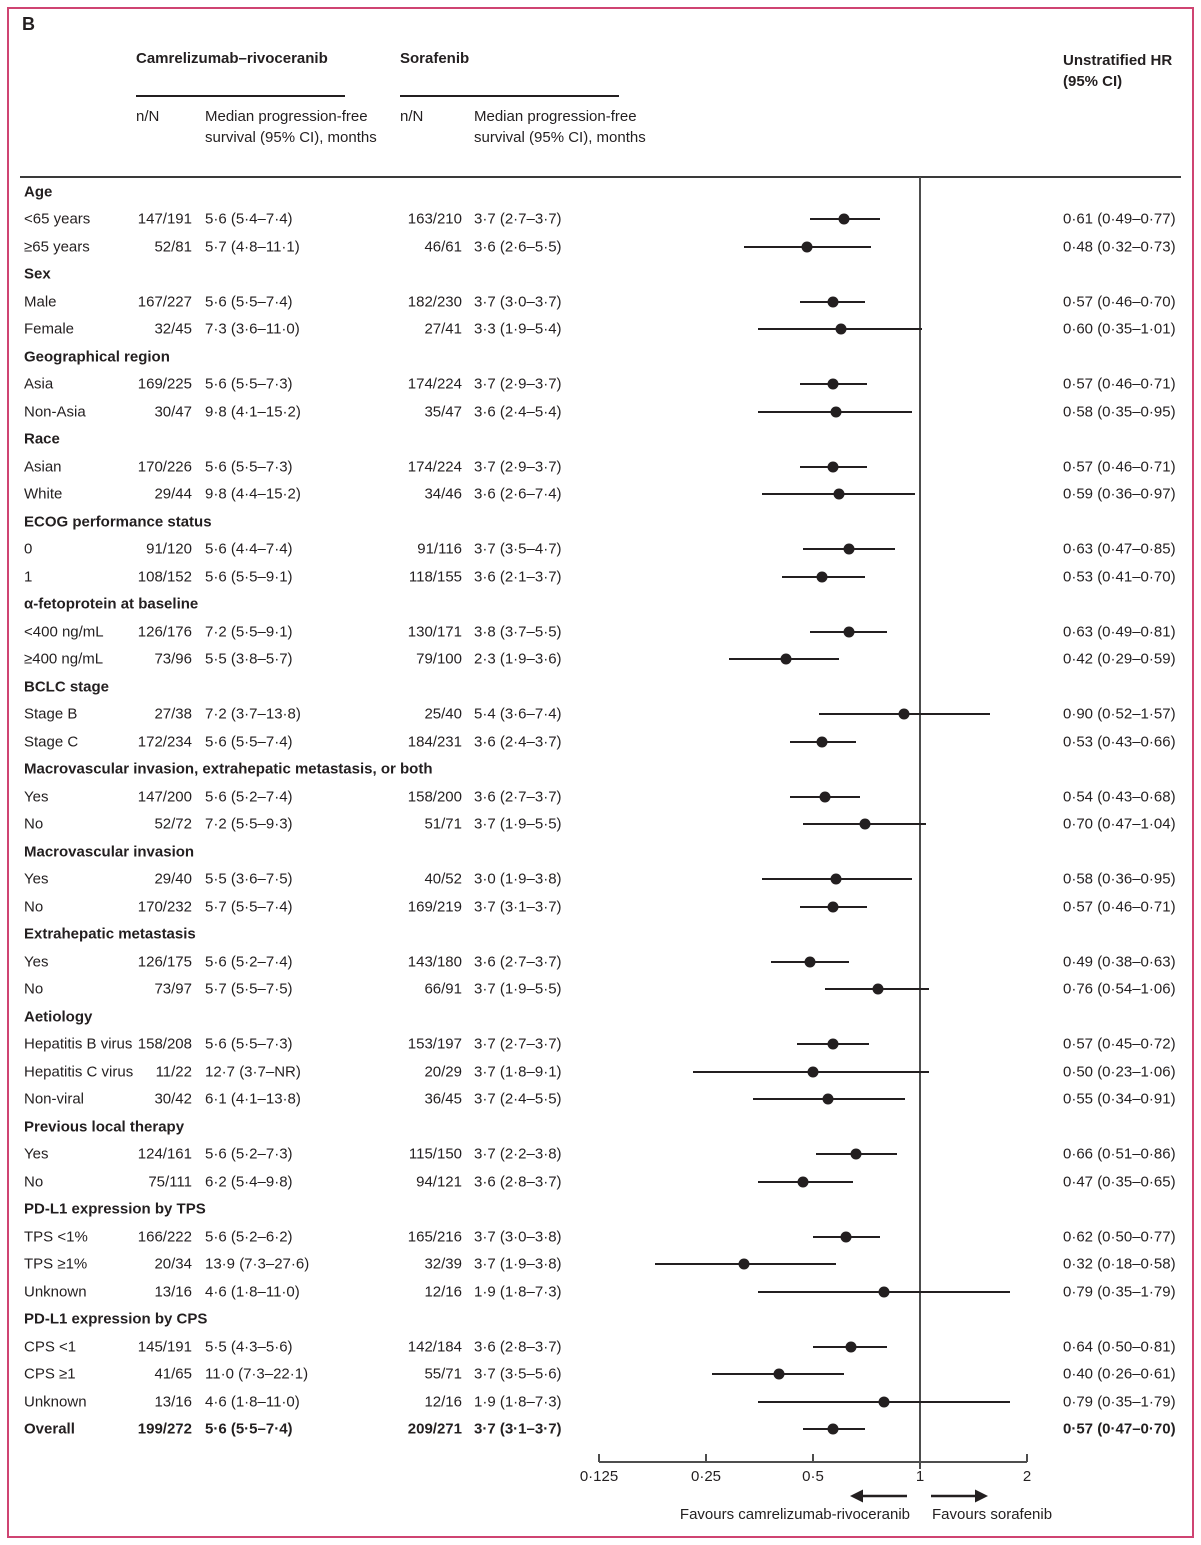 The width and height of the screenshot is (1201, 1545). What do you see at coordinates (518, 1374) in the screenshot?
I see `sorafenib-median-pfs: 3·7 (3·5–5·6)` at bounding box center [518, 1374].